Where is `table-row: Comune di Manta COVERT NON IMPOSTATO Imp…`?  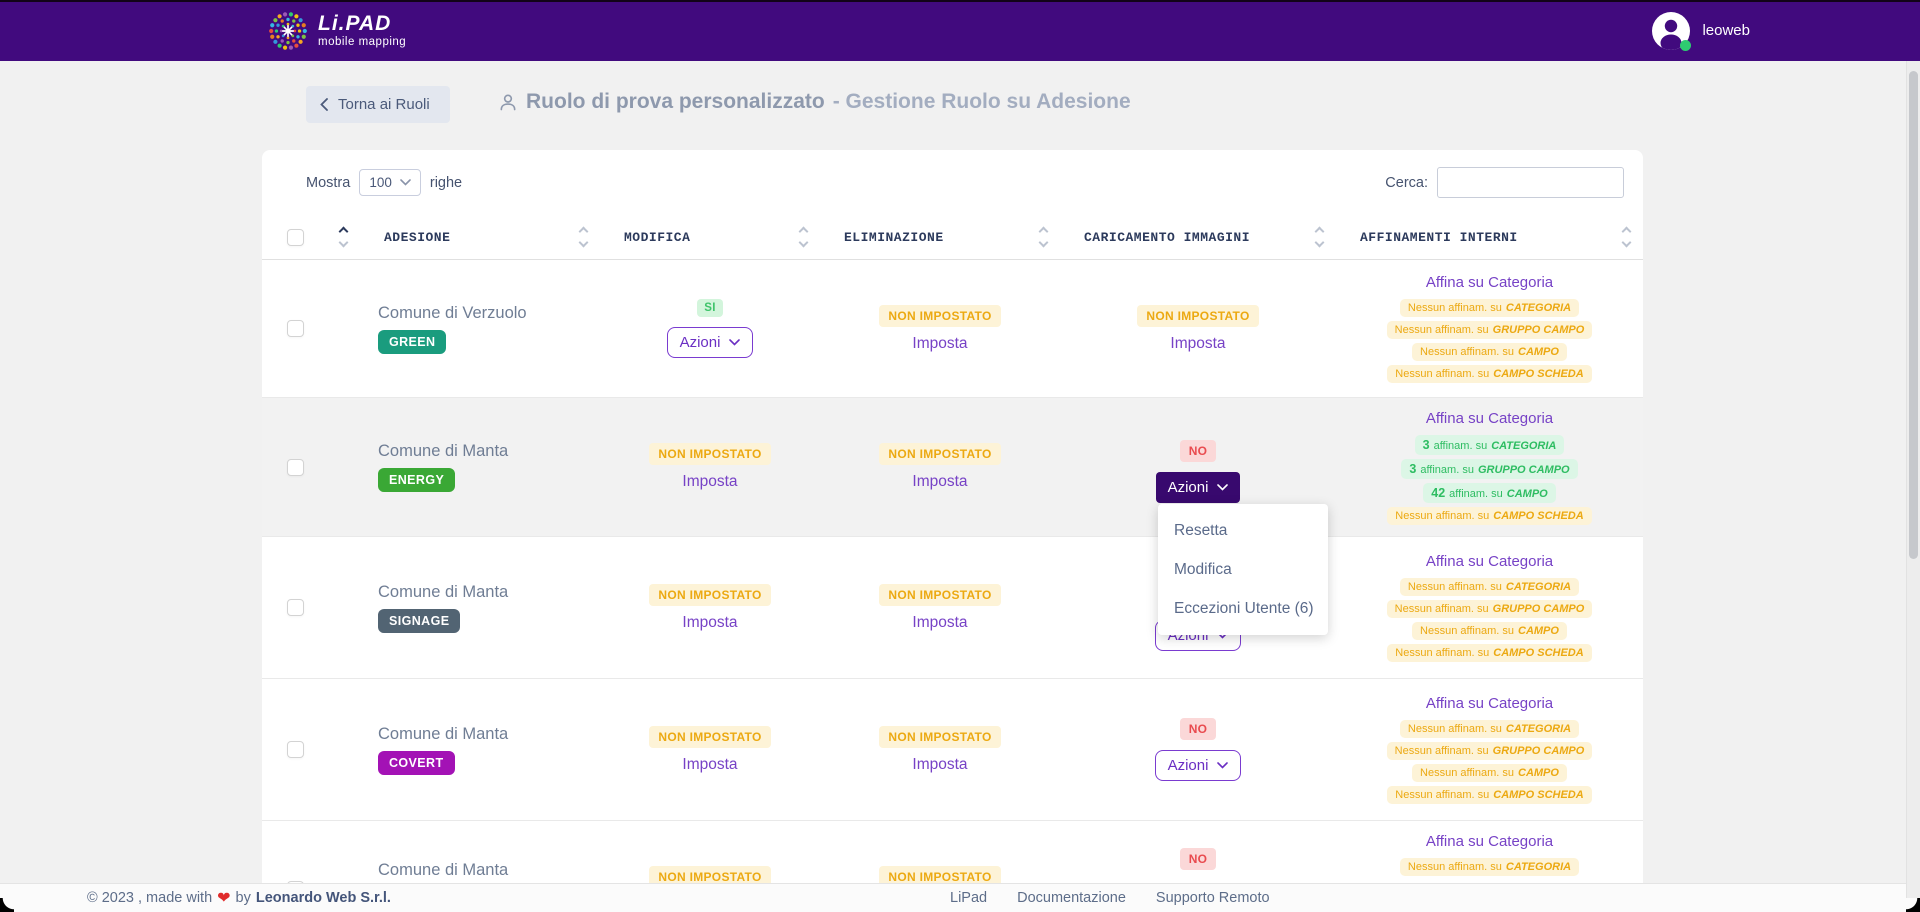
table-row: Comune di Manta COVERT NON IMPOSTATO Imp… is located at coordinates (952, 750).